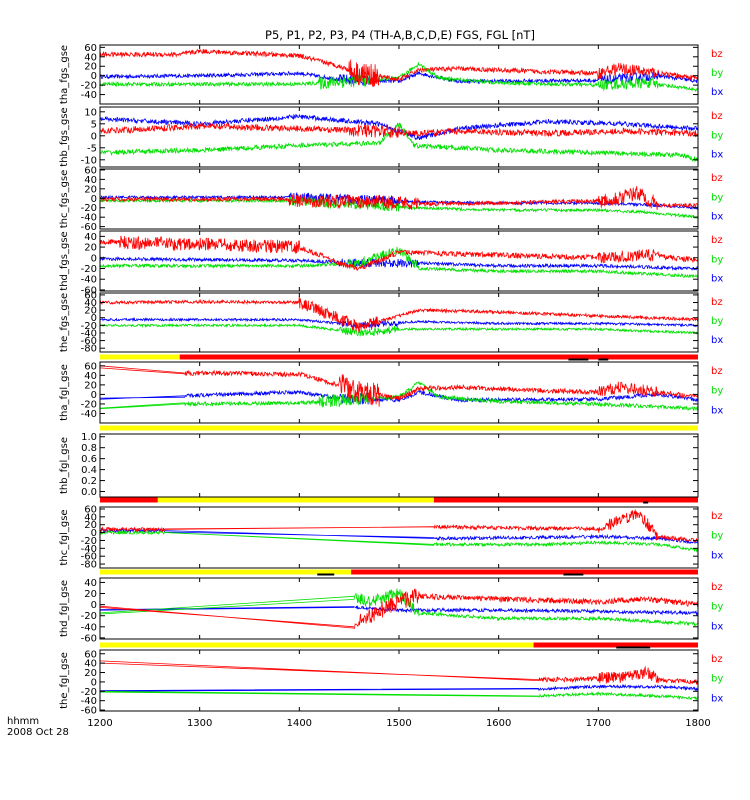 The image size is (750, 800). I want to click on y-tick-label: -10, so click(89, 160).